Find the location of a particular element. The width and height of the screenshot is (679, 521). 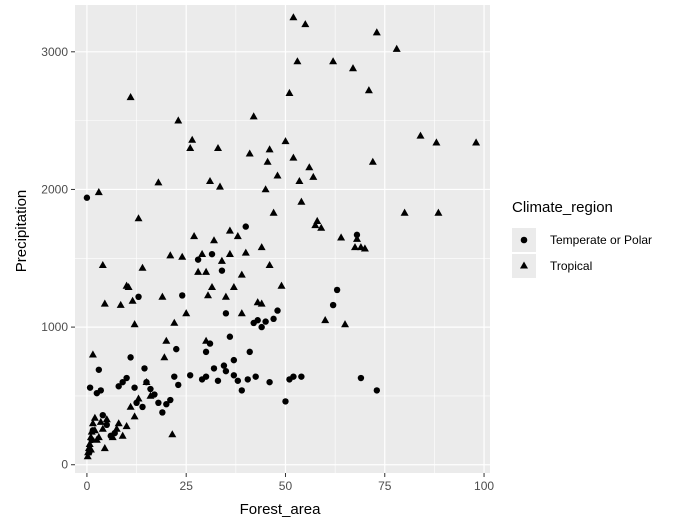

legend-title: Climate_region is located at coordinates (562, 207).